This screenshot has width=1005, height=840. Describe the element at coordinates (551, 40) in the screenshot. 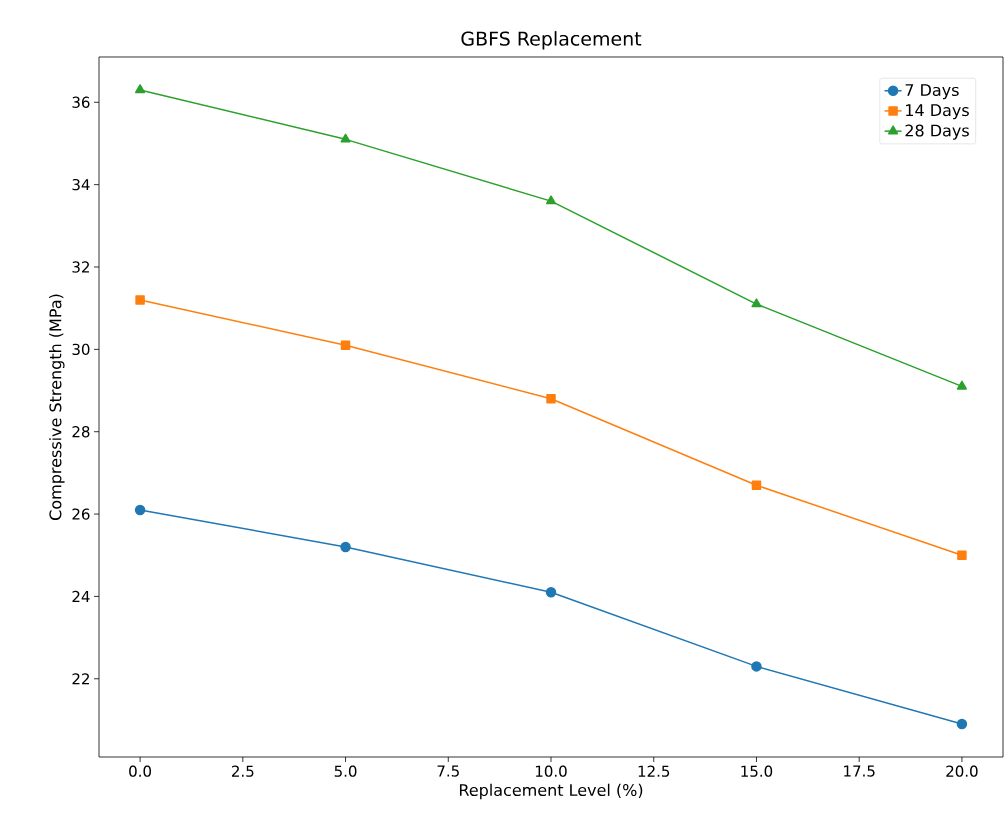

I see `chart-title: GBFS Replacement` at that location.